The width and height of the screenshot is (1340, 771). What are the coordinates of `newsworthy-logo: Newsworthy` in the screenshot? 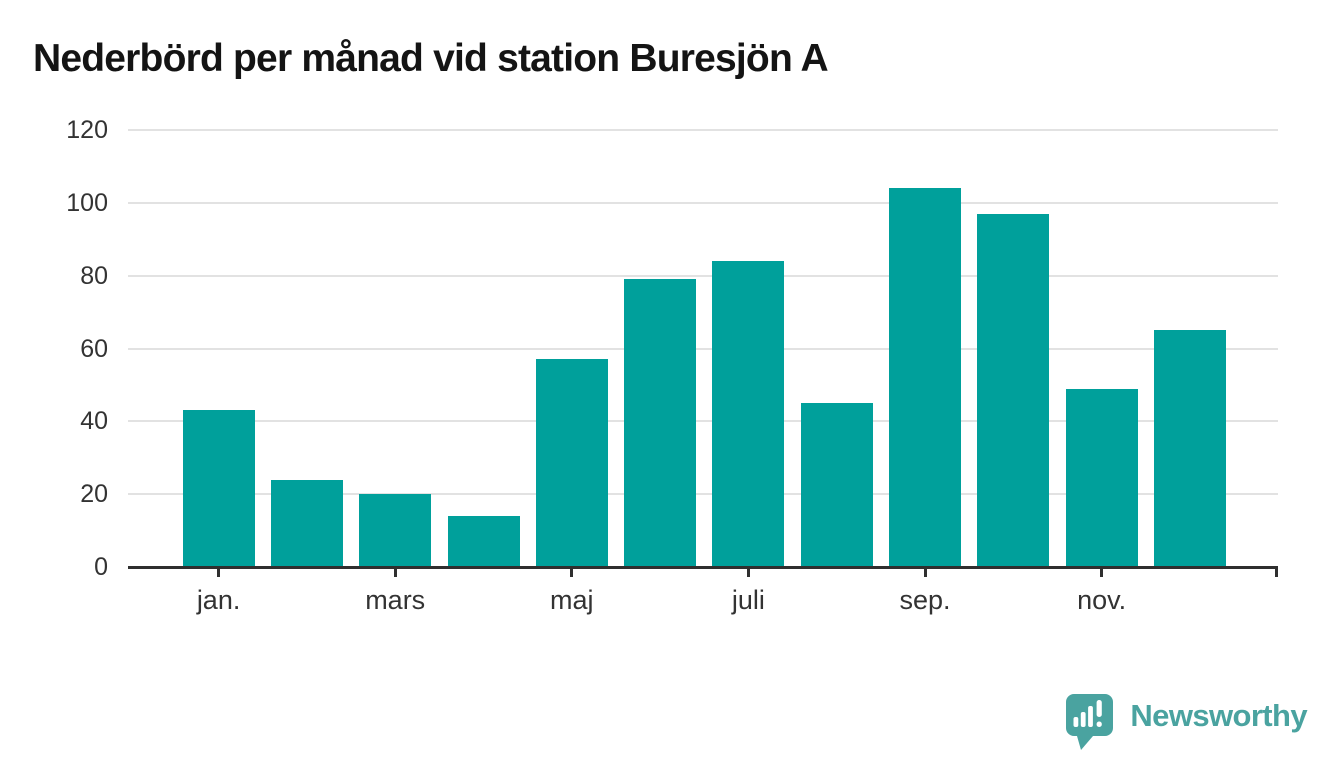 It's located at (1187, 723).